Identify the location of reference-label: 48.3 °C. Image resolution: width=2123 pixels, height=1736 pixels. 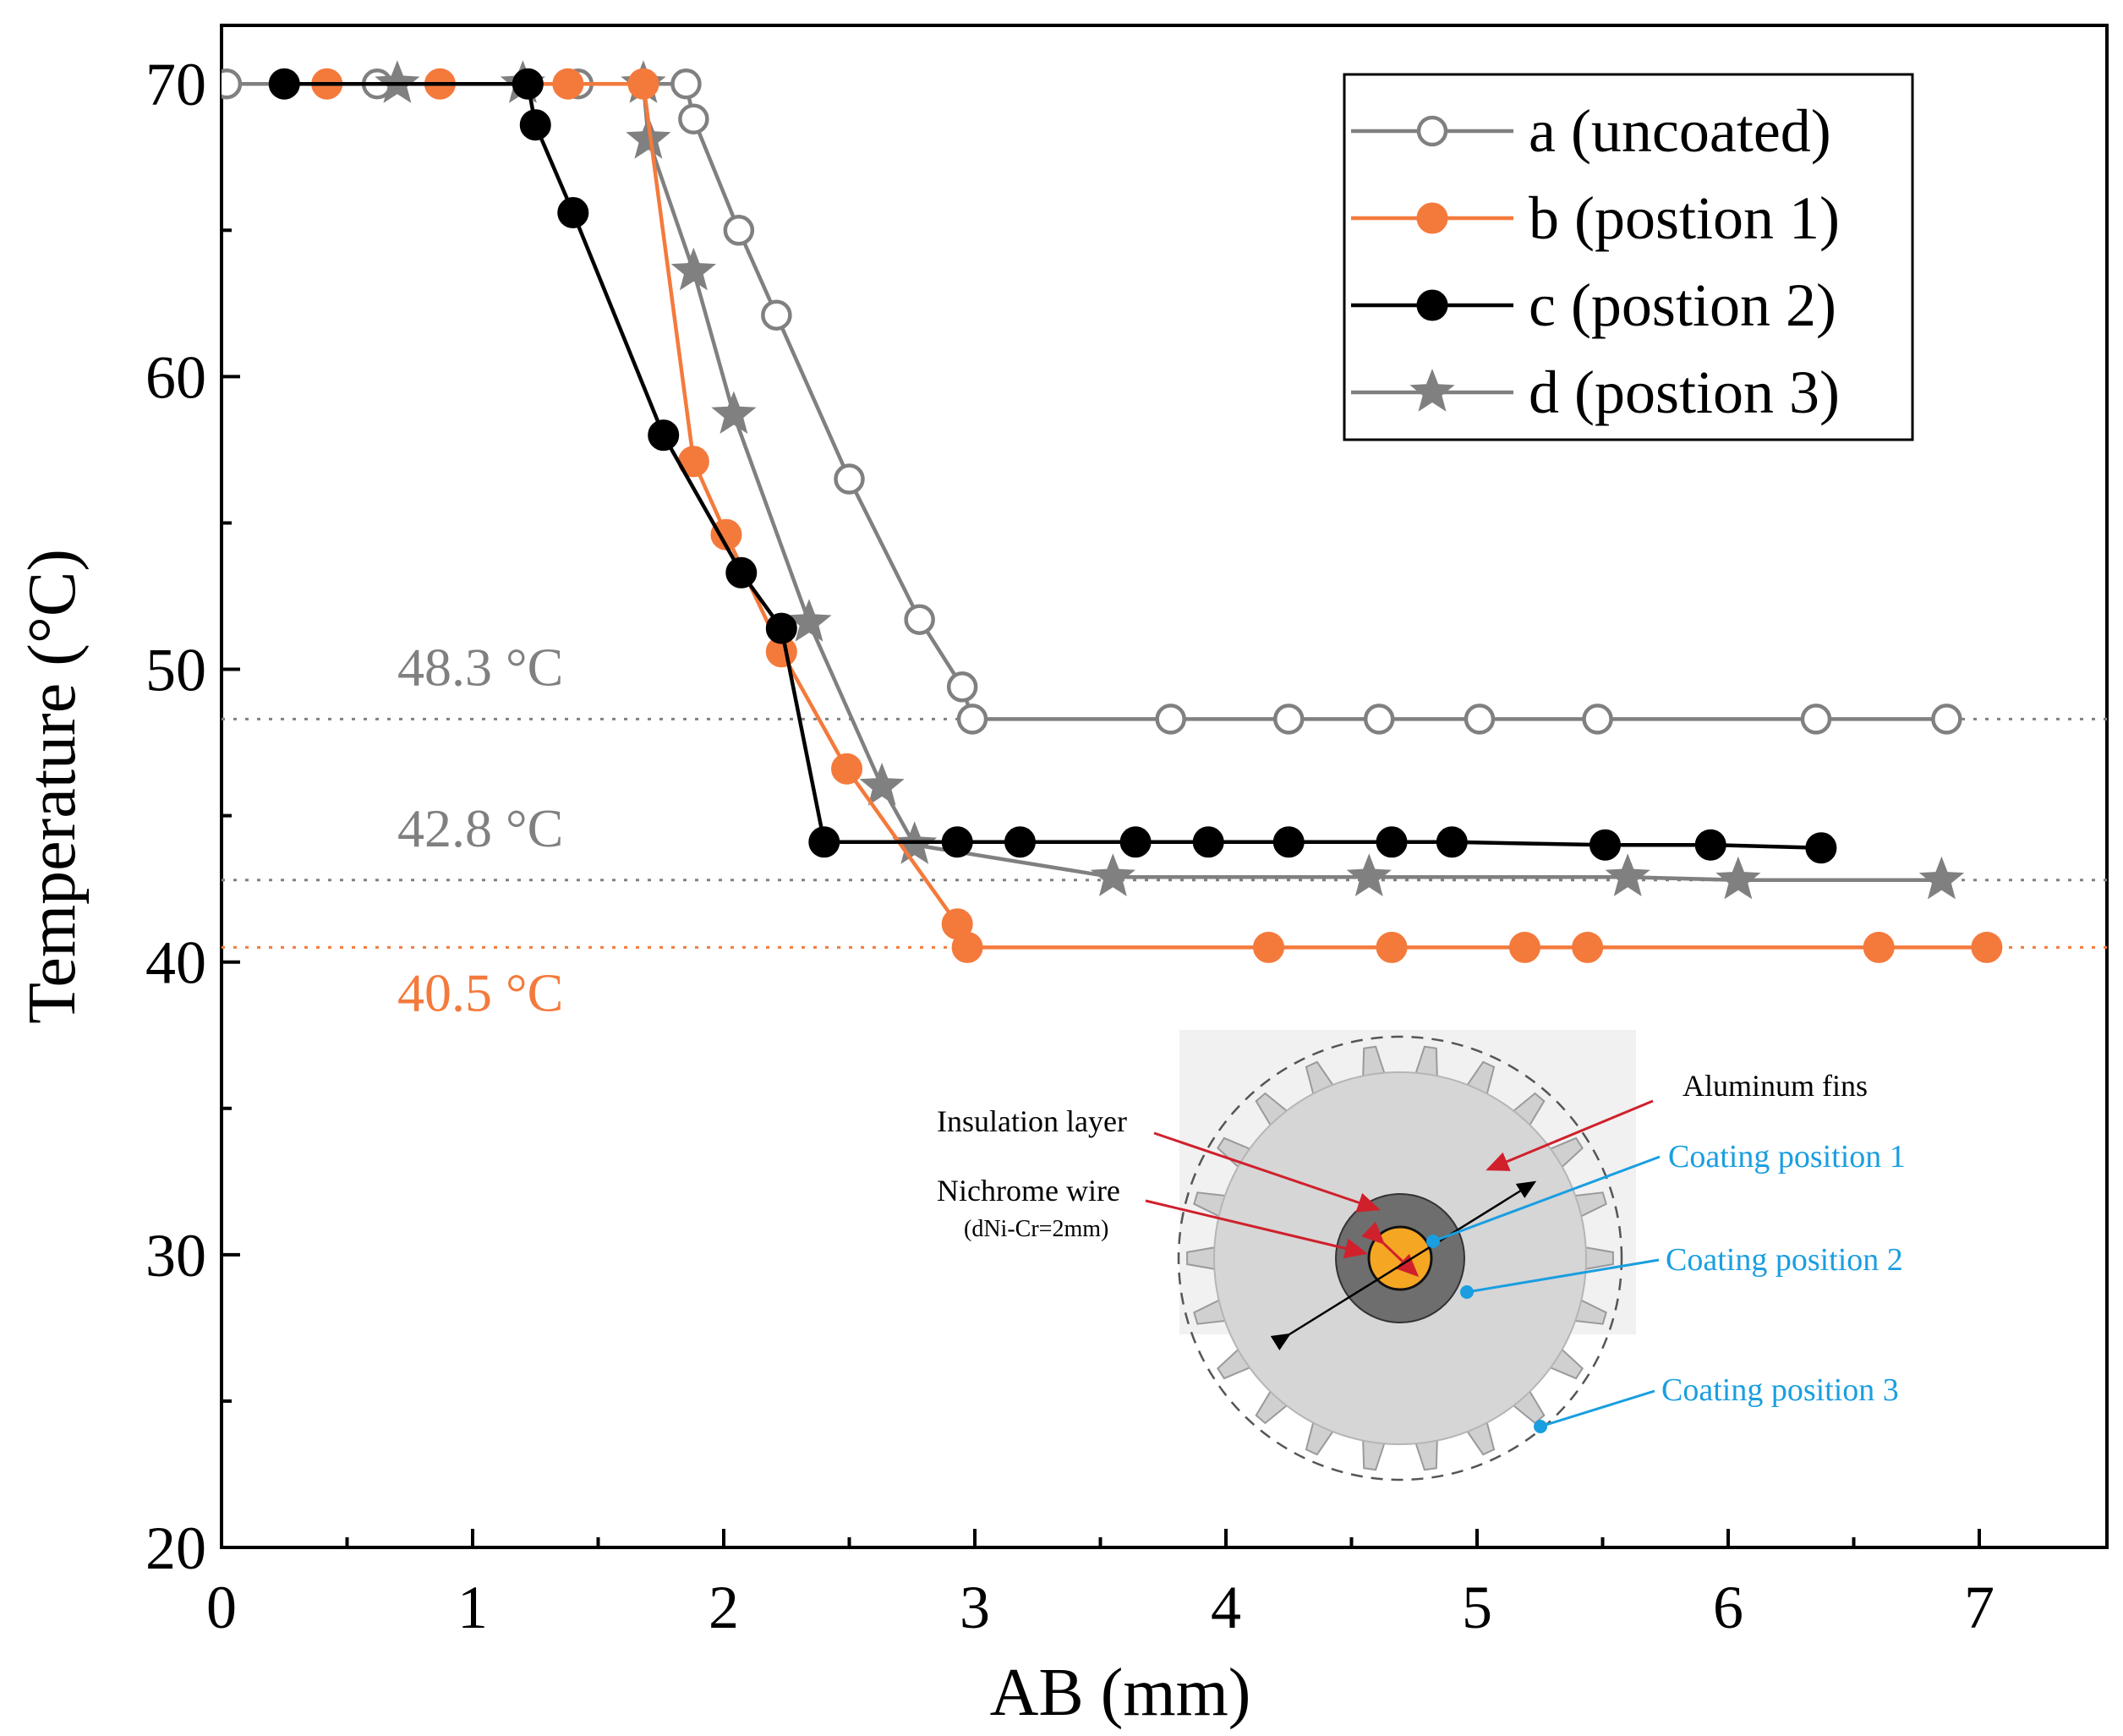
(480, 667).